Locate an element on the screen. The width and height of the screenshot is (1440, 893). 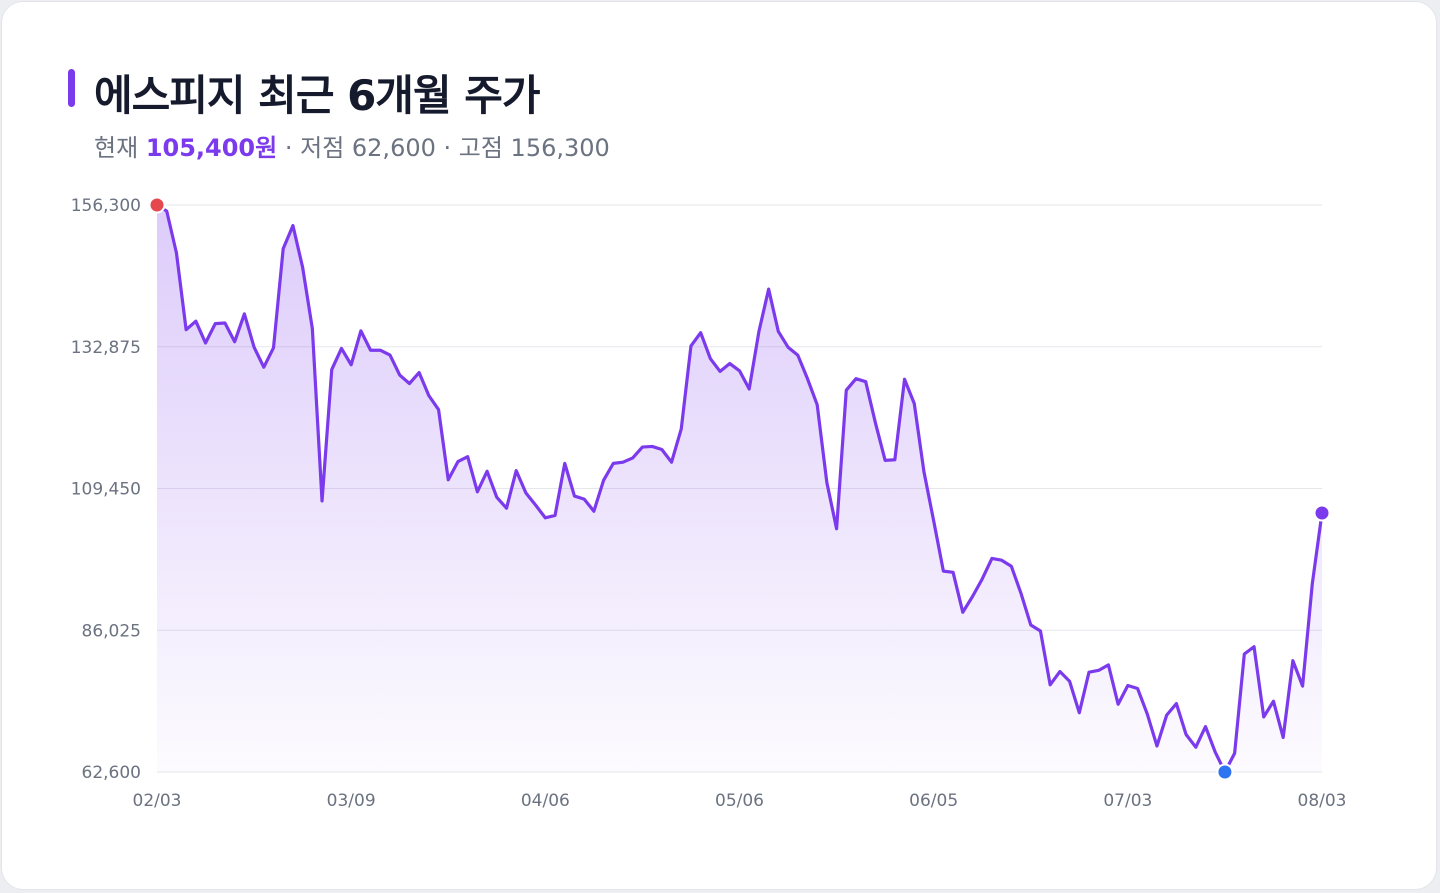
x-tick-label: 08/03 is located at coordinates (1322, 801).